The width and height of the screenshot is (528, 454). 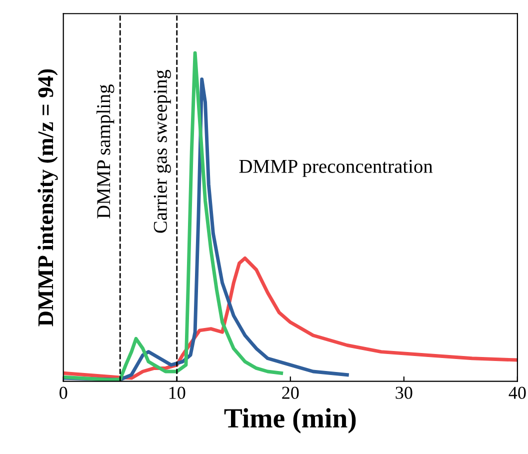 What do you see at coordinates (517, 392) in the screenshot?
I see `x-tick-label: 40` at bounding box center [517, 392].